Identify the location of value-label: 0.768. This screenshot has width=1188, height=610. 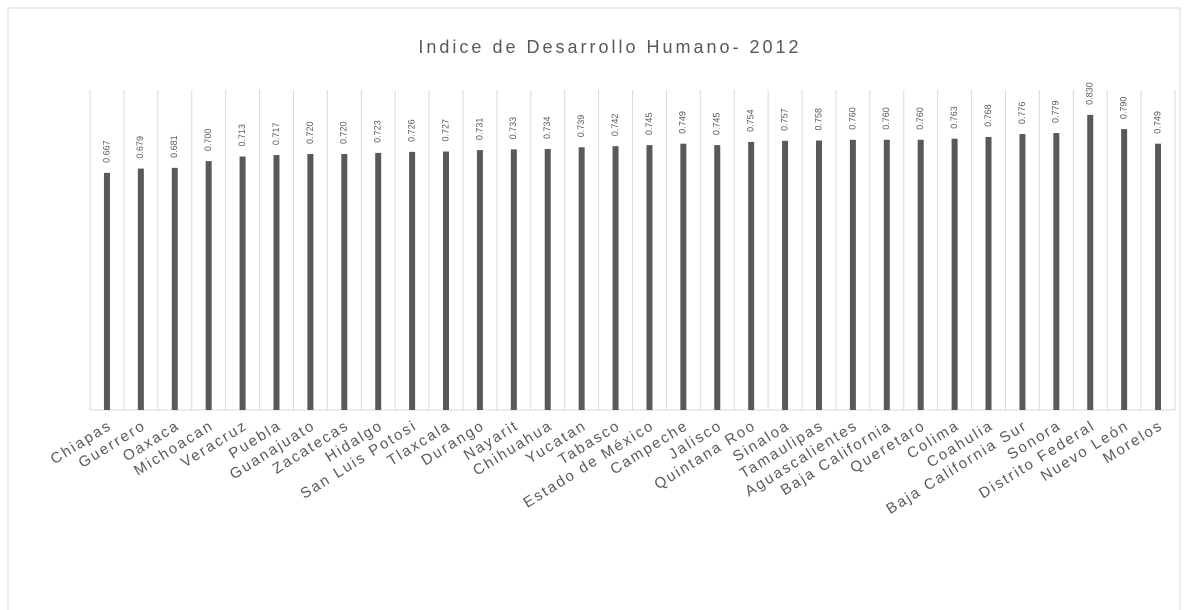
(988, 115).